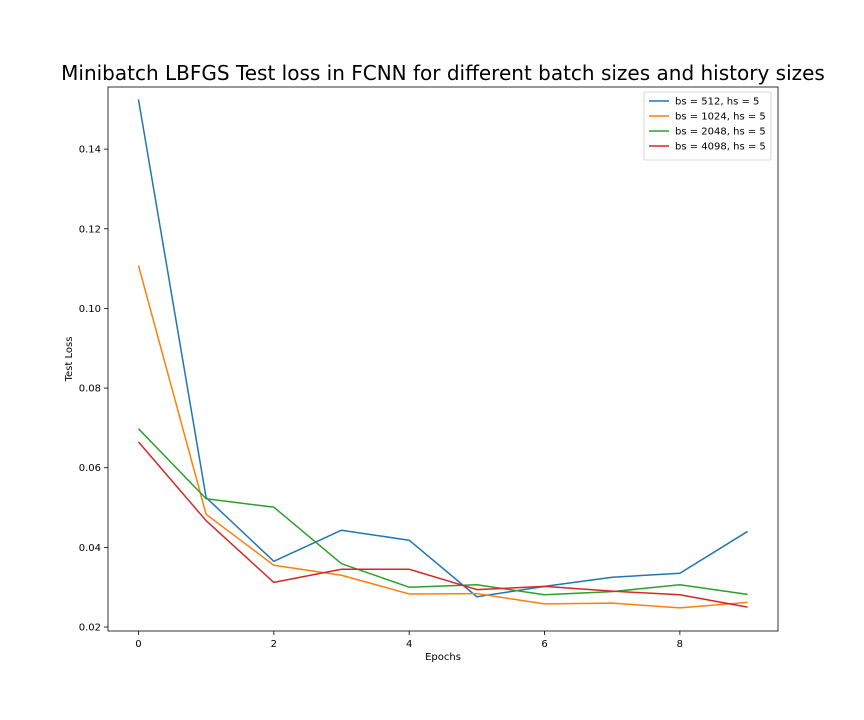 This screenshot has height=720, width=864. Describe the element at coordinates (69, 360) in the screenshot. I see `y-axis-label: Test Loss` at that location.